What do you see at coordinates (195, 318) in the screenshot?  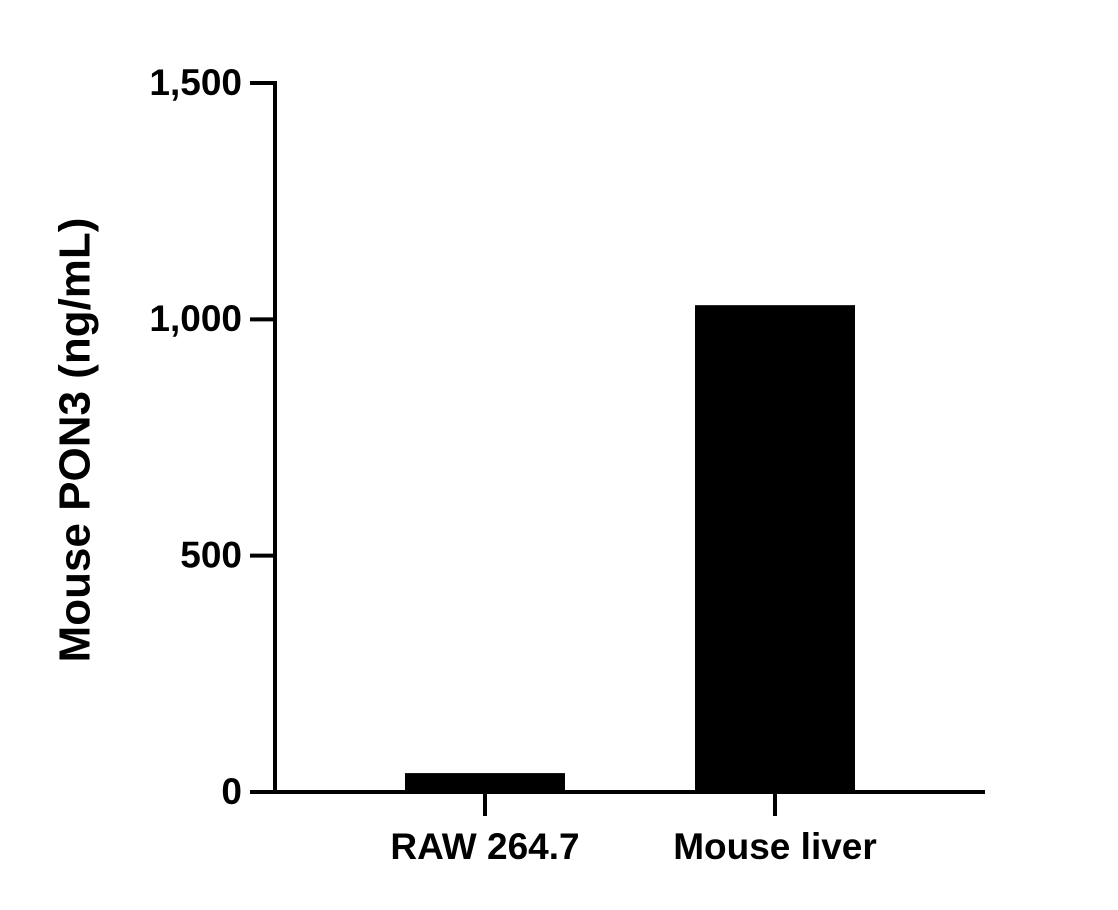 I see `y-tick-label: 1,000` at bounding box center [195, 318].